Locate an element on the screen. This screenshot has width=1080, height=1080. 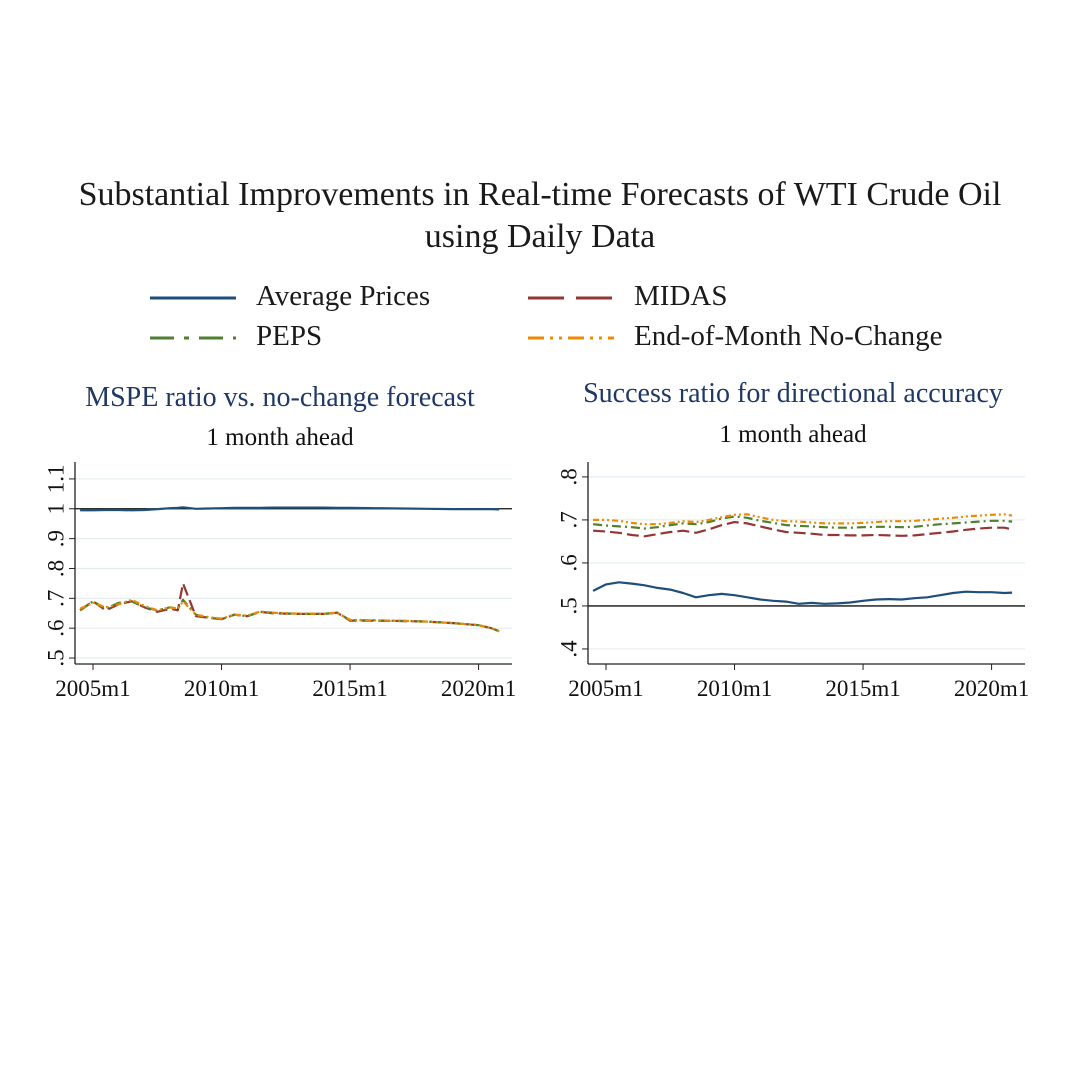
y-tick-label: .4 is located at coordinates (569, 649).